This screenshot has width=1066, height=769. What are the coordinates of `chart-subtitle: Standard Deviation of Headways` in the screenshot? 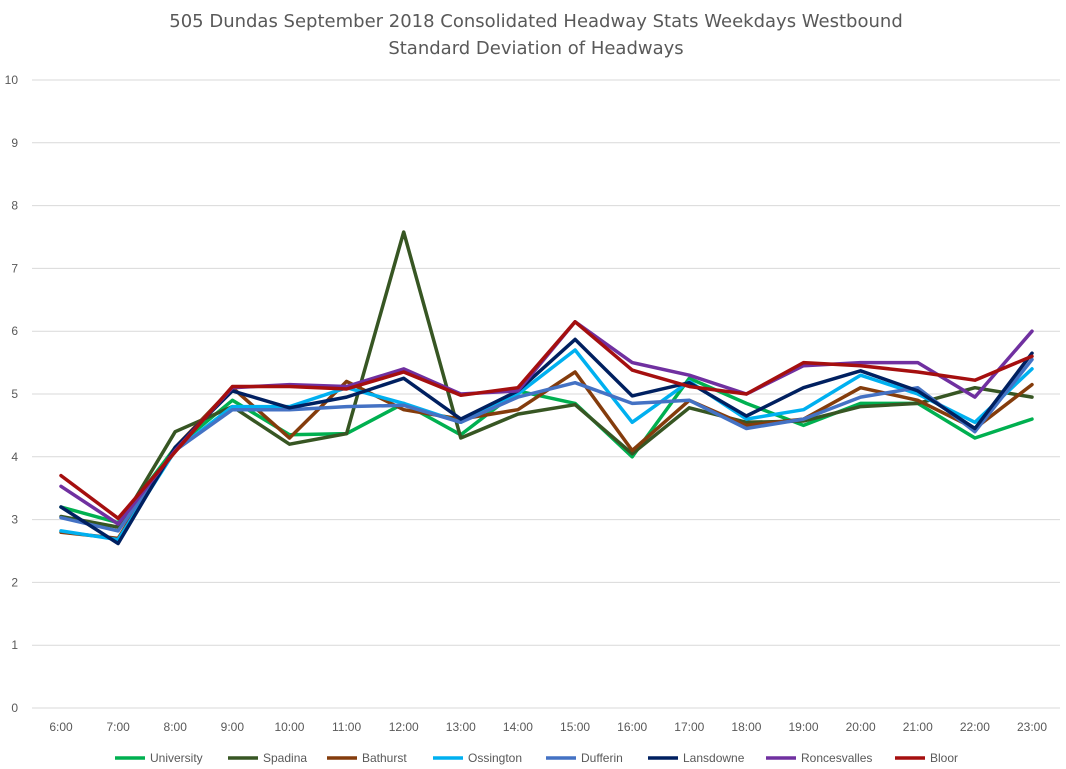 It's located at (535, 48).